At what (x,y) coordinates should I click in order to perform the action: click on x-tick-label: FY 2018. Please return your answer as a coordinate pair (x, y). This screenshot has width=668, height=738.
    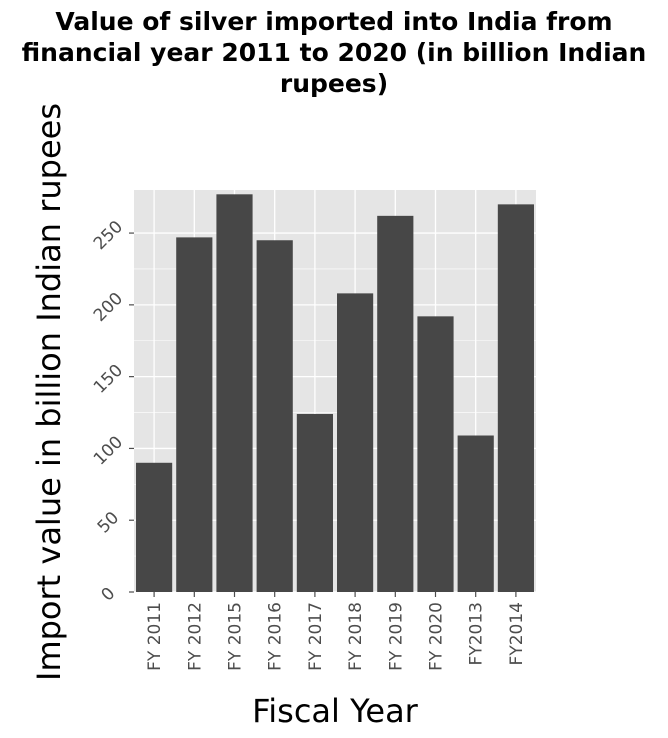
    Looking at the image, I should click on (356, 636).